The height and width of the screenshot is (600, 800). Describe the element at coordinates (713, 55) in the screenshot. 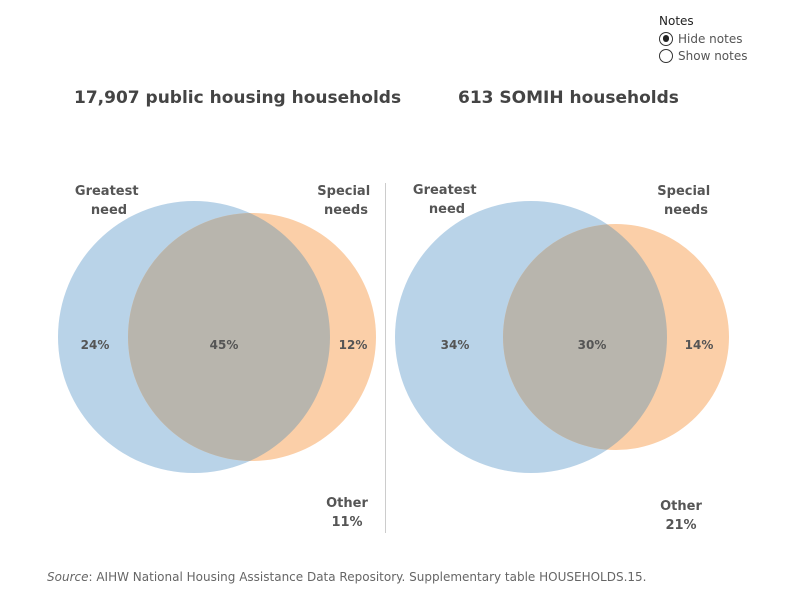

I see `show-notes-label: Show notes` at that location.